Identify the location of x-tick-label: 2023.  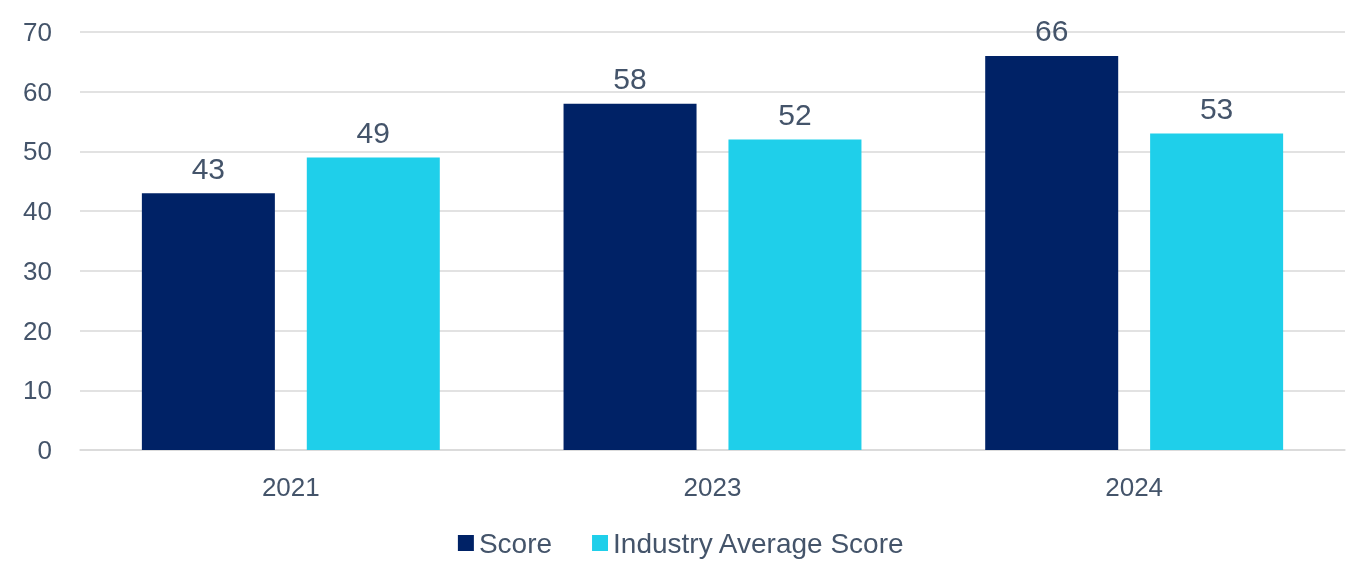
(712, 487).